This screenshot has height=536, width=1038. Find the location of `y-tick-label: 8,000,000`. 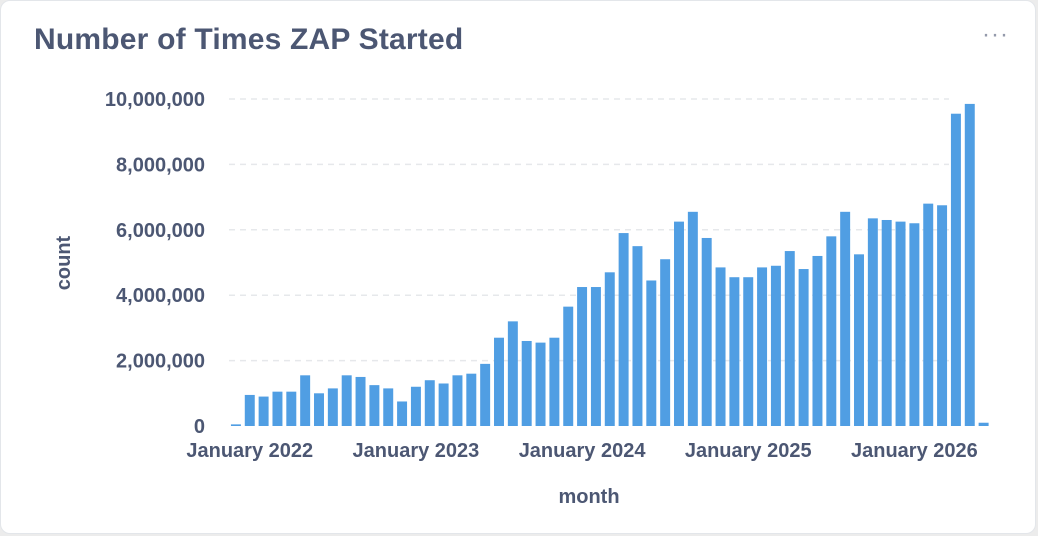

y-tick-label: 8,000,000 is located at coordinates (160, 165).